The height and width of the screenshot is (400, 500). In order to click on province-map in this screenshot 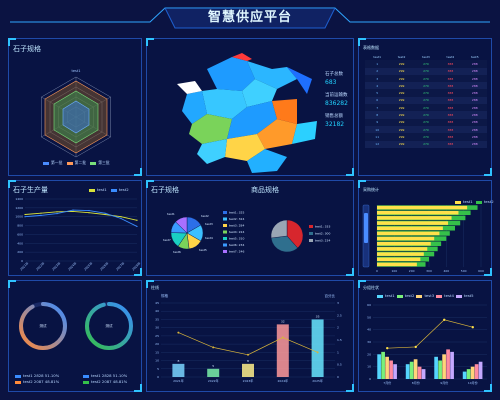, I will do `click(232, 108)`.